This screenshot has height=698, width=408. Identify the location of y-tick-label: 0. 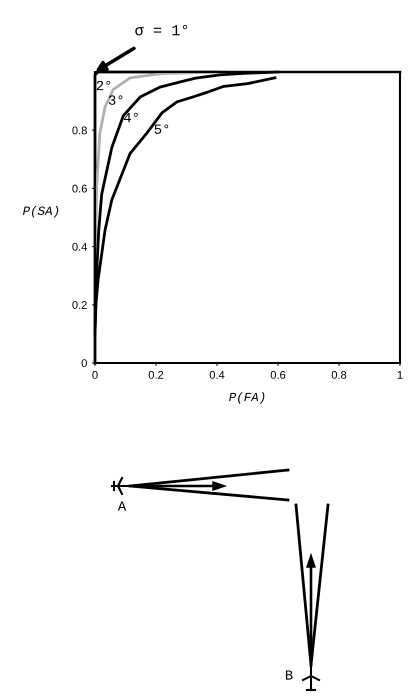
(84, 363).